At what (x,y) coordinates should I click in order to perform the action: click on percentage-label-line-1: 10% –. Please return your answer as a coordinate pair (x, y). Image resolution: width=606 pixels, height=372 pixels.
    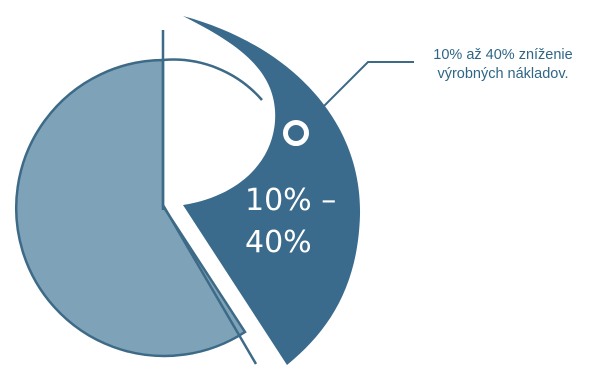
    Looking at the image, I should click on (290, 200).